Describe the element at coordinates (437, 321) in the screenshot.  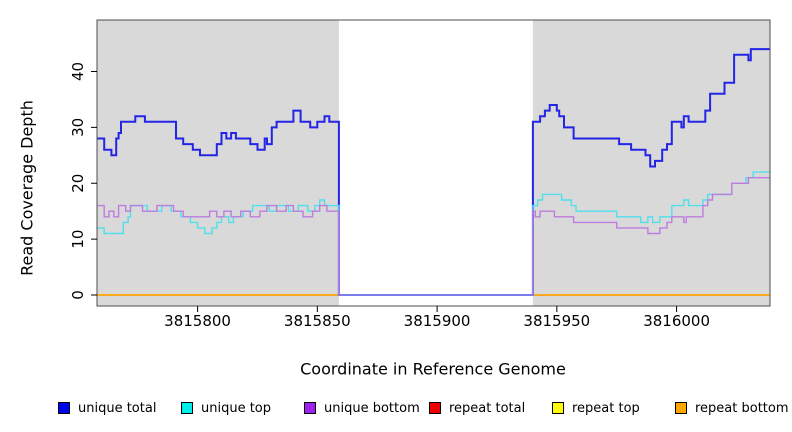
I see `x-tick-label: 3815900` at that location.